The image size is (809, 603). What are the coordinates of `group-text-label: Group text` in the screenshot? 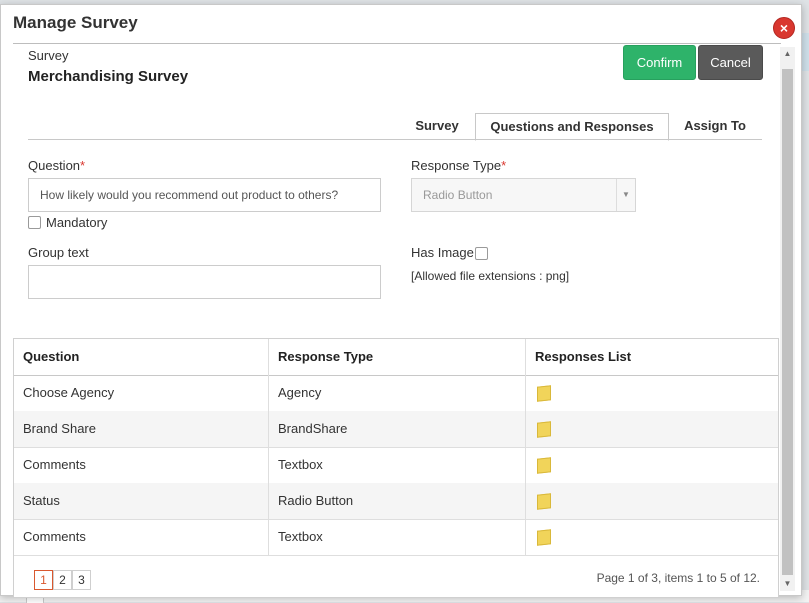 It's located at (58, 252).